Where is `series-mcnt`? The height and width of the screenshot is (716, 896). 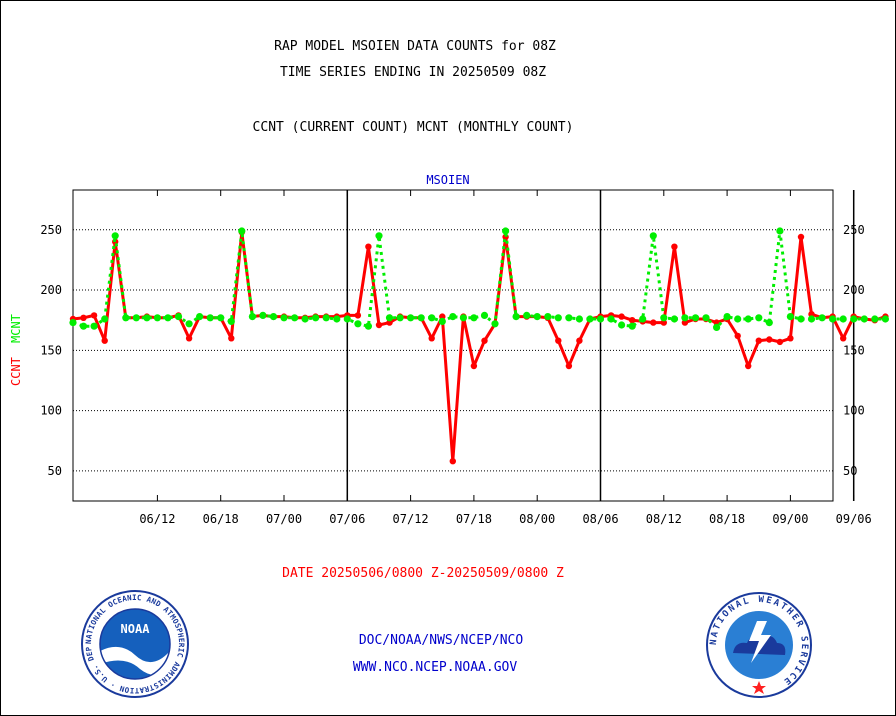
series-mcnt is located at coordinates (479, 279).